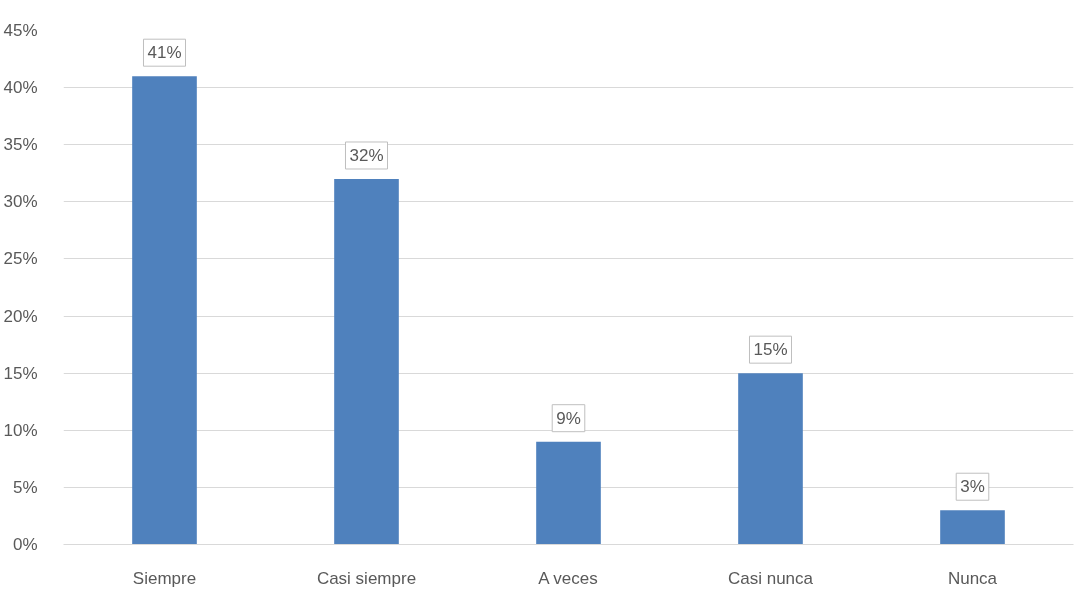 Image resolution: width=1091 pixels, height=595 pixels. What do you see at coordinates (20, 316) in the screenshot?
I see `y-tick-label: 20%` at bounding box center [20, 316].